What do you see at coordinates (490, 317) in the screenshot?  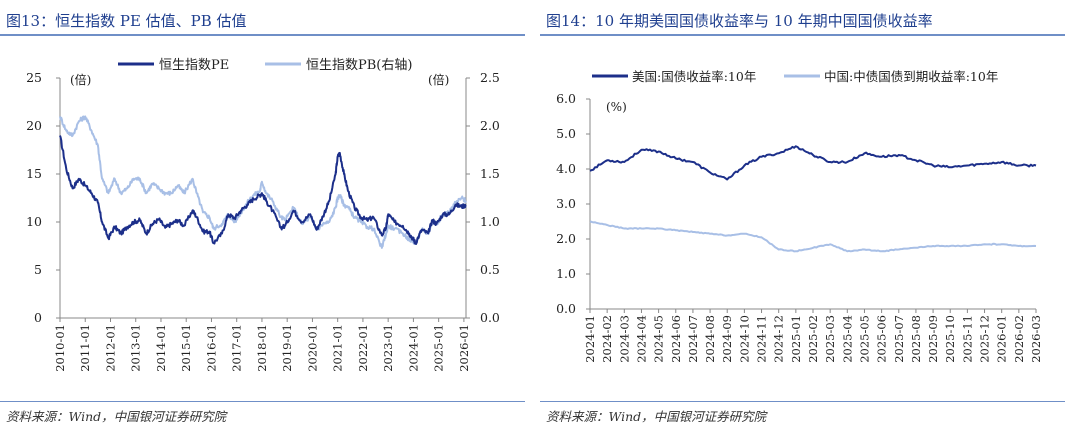 I see `y-tick-label-right: 0.0` at bounding box center [490, 317].